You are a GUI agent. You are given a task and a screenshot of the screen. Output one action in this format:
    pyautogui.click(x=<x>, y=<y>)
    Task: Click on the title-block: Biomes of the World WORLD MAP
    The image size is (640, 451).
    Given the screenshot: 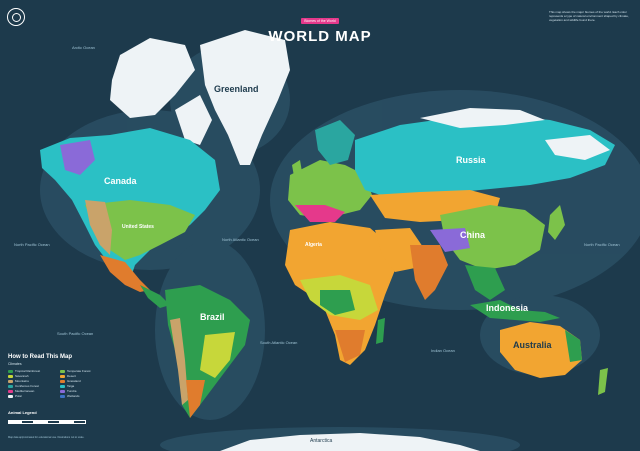 What is the action you would take?
    pyautogui.click(x=320, y=27)
    